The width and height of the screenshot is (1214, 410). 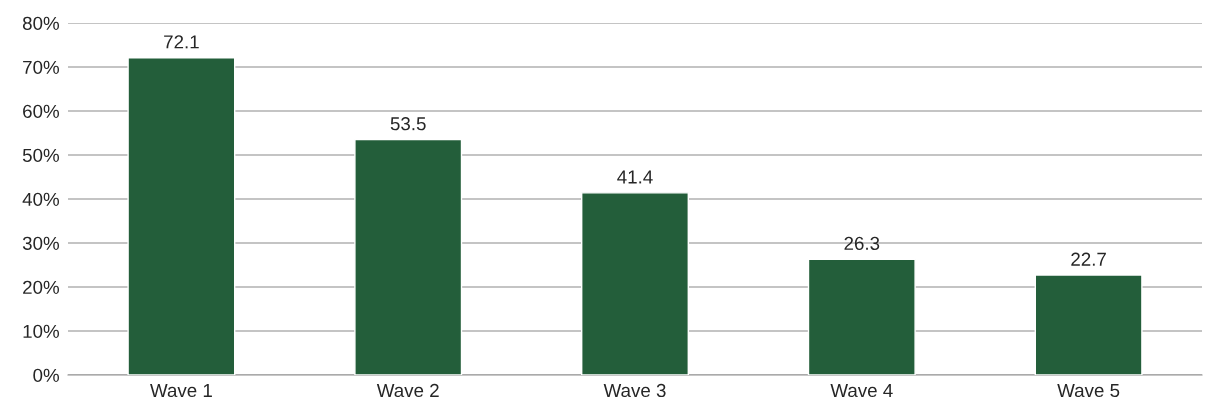 I want to click on x-tick-label: Wave 5, so click(x=1088, y=391).